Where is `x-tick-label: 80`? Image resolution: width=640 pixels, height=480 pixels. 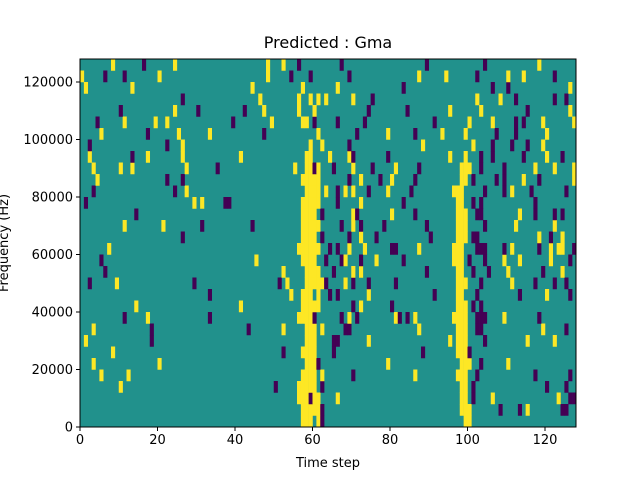
x-tick-label: 80 is located at coordinates (390, 440).